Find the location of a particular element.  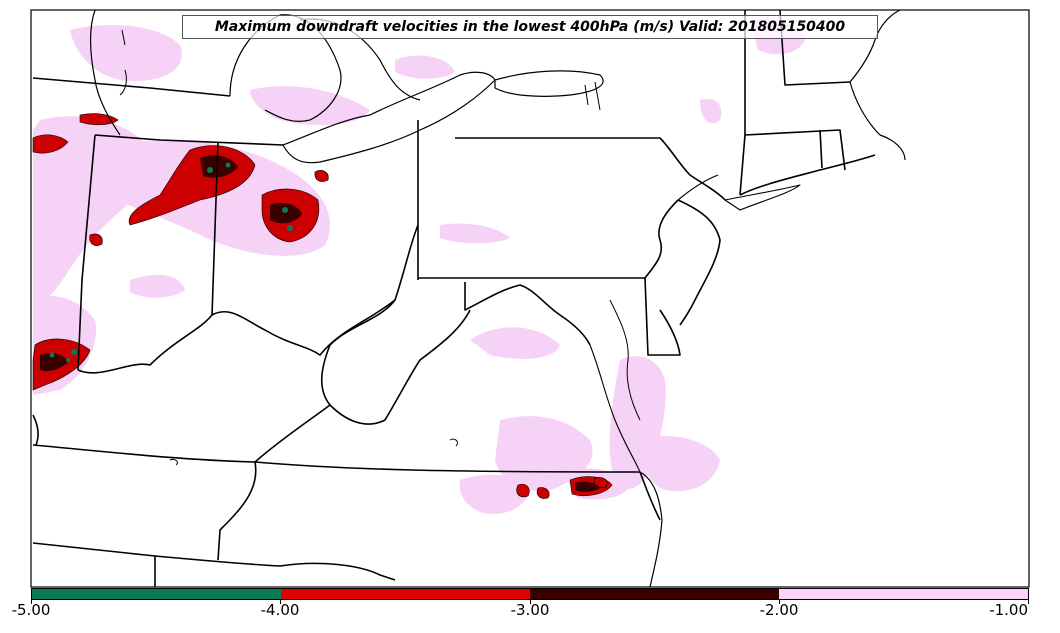

colorbar-tick-label: -3.00 is located at coordinates (530, 610).